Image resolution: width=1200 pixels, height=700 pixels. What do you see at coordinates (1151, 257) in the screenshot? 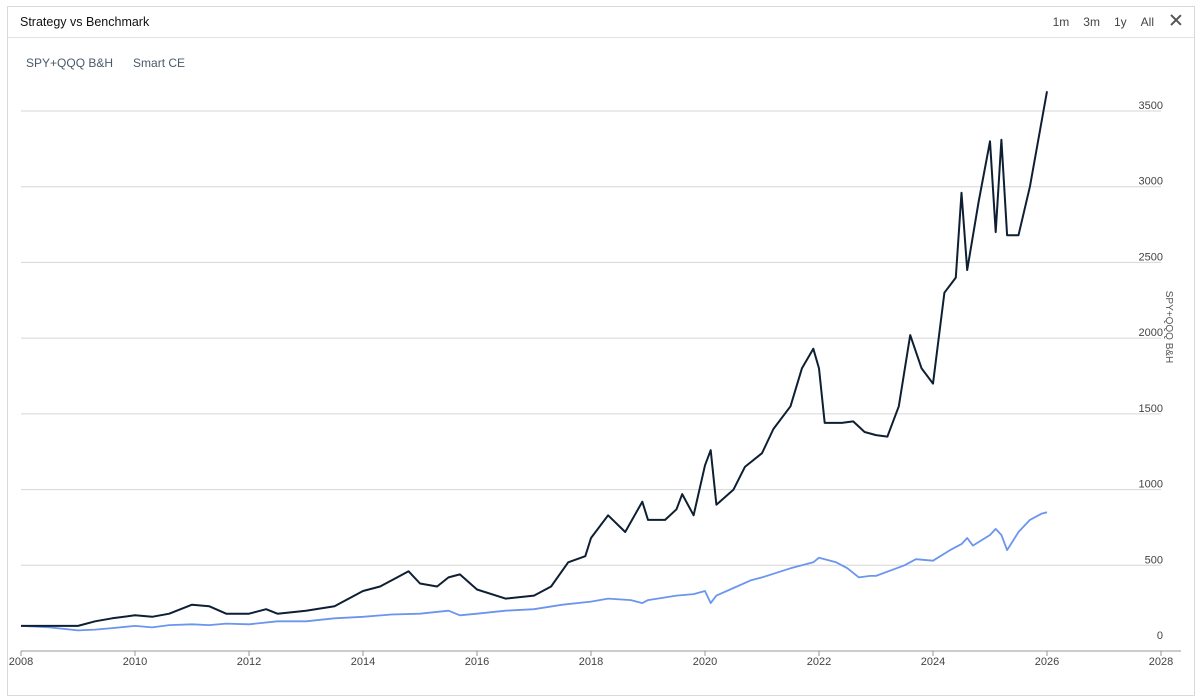
I see `y-tick-label: 2500` at bounding box center [1151, 257].